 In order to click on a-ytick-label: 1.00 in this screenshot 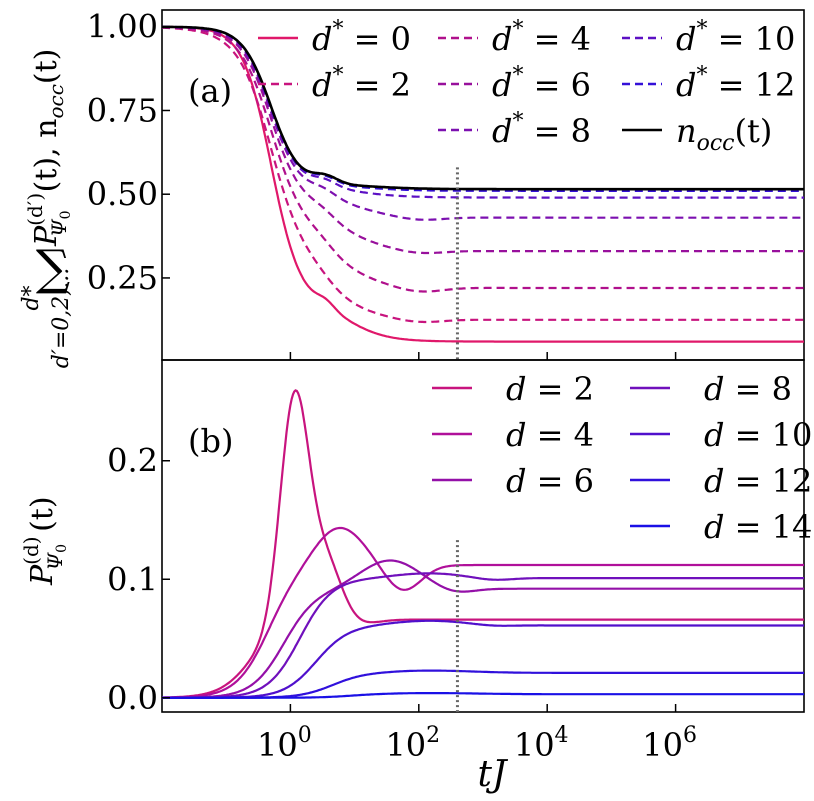, I will do `click(122, 27)`.